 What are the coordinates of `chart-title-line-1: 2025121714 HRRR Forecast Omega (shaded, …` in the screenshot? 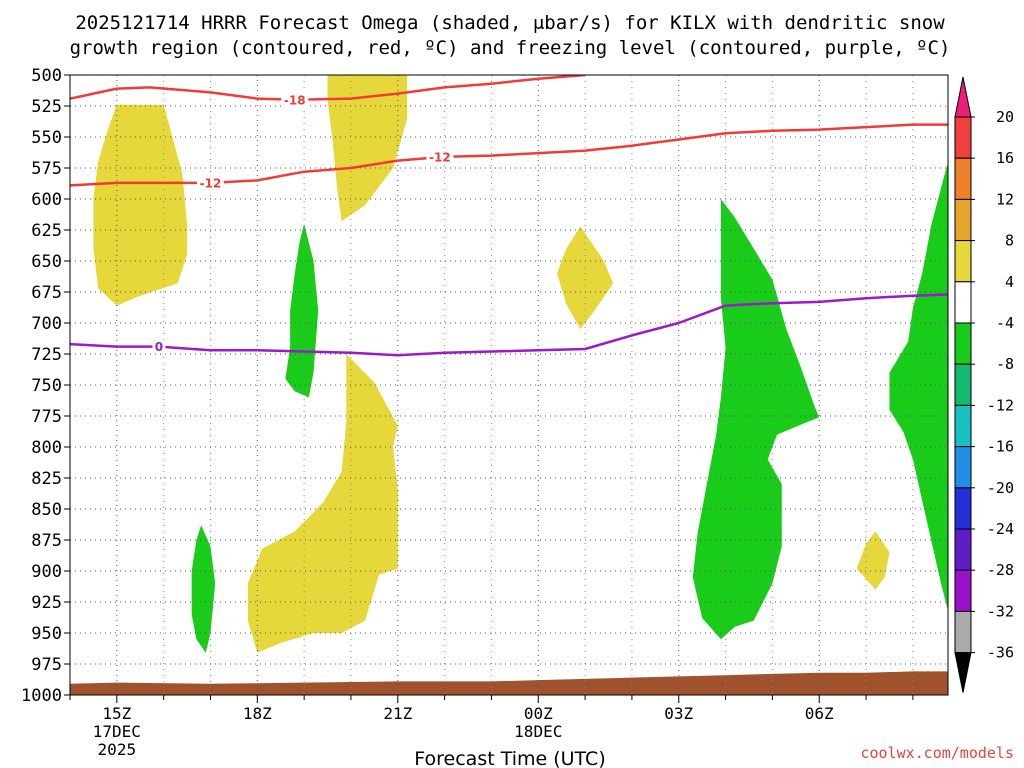 It's located at (510, 23).